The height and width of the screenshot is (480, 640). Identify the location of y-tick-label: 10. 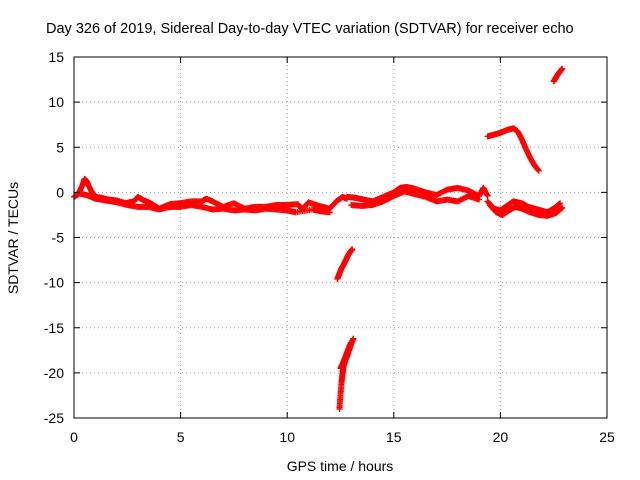
(56, 102).